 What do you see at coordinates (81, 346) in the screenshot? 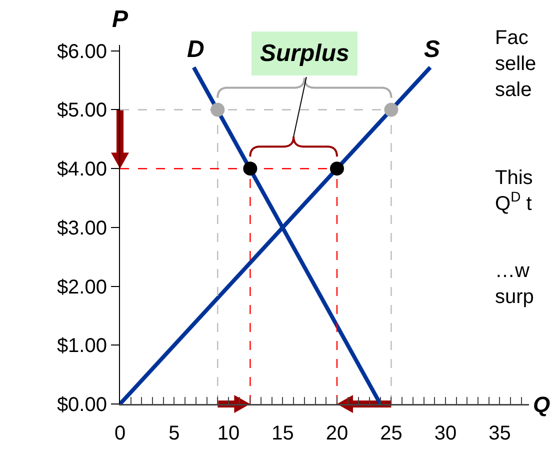
I see `y-tick-label: $1.00` at bounding box center [81, 346].